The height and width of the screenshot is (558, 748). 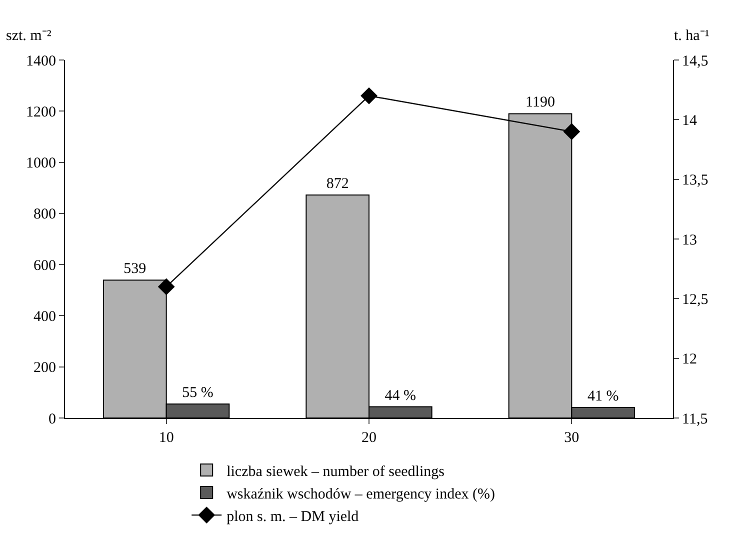 I want to click on y2-axis-title: t. ha⁻¹, so click(x=692, y=36).